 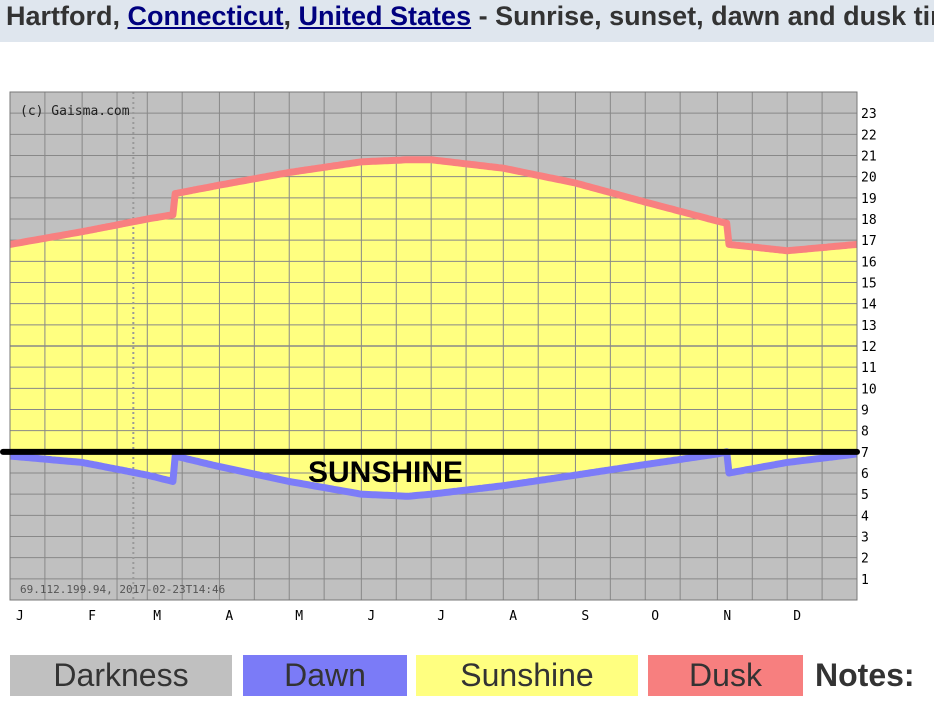 What do you see at coordinates (869, 347) in the screenshot?
I see `y-tick-label: 12` at bounding box center [869, 347].